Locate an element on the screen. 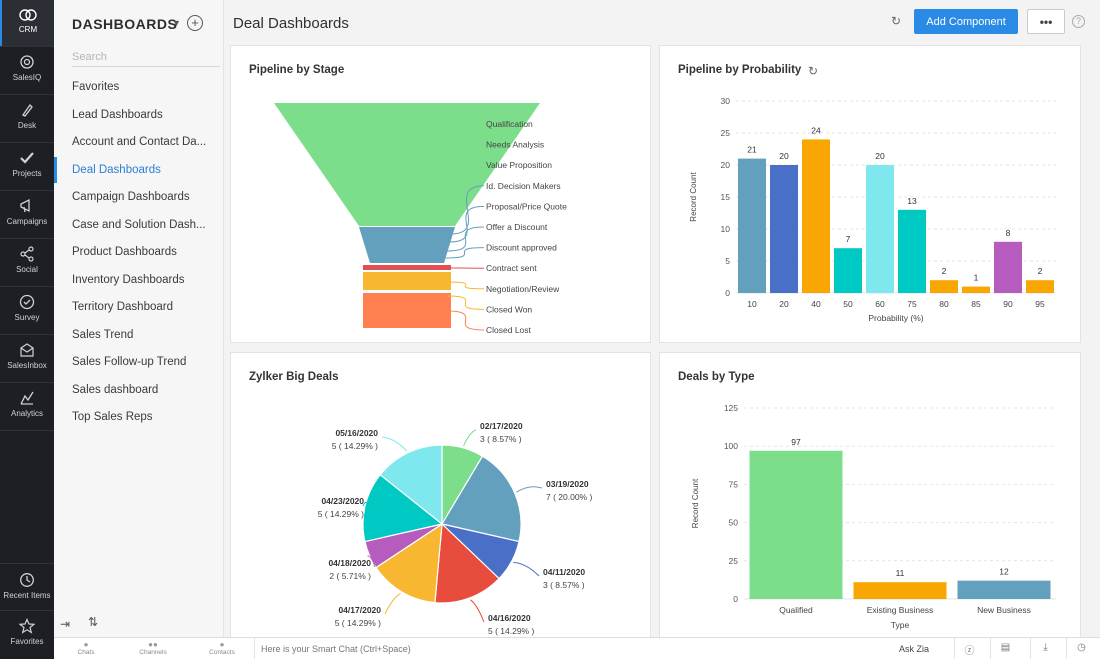  zia-icon: ⓩ is located at coordinates (969, 648).